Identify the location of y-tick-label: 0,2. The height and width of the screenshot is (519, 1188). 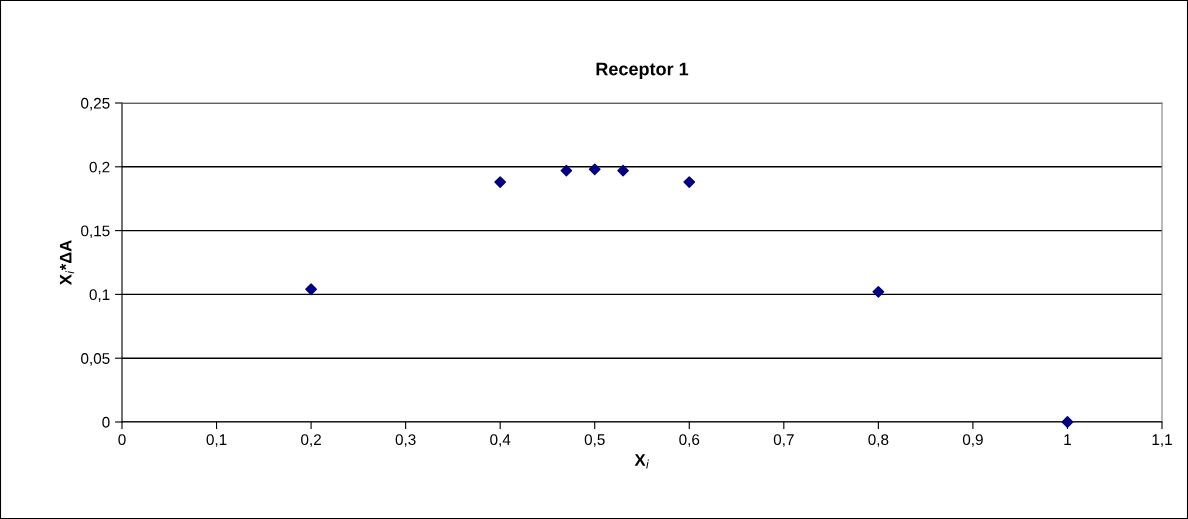
(99, 168).